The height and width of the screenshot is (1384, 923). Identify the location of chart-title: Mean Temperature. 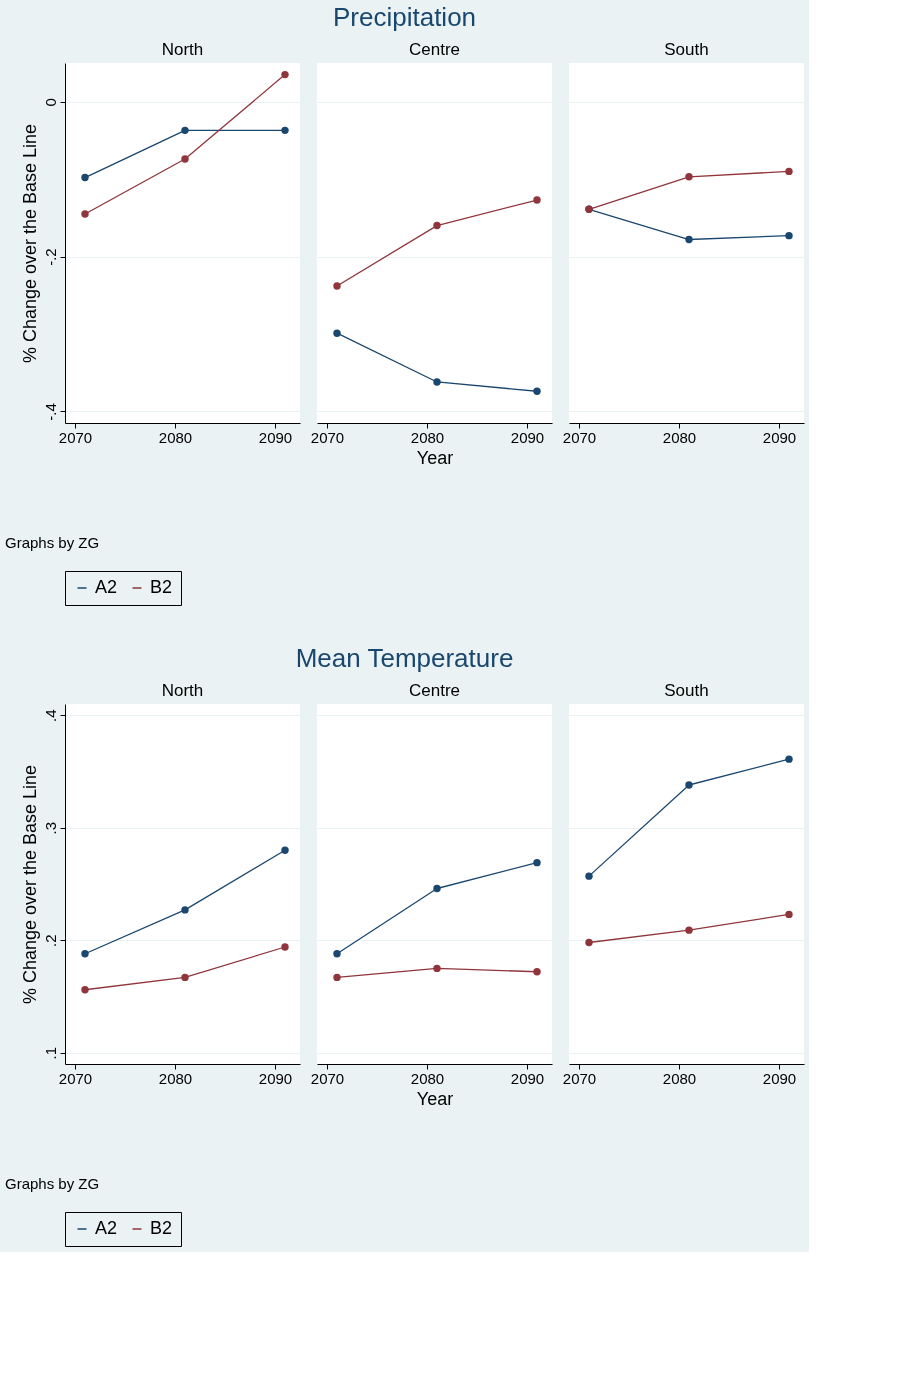
(404, 658).